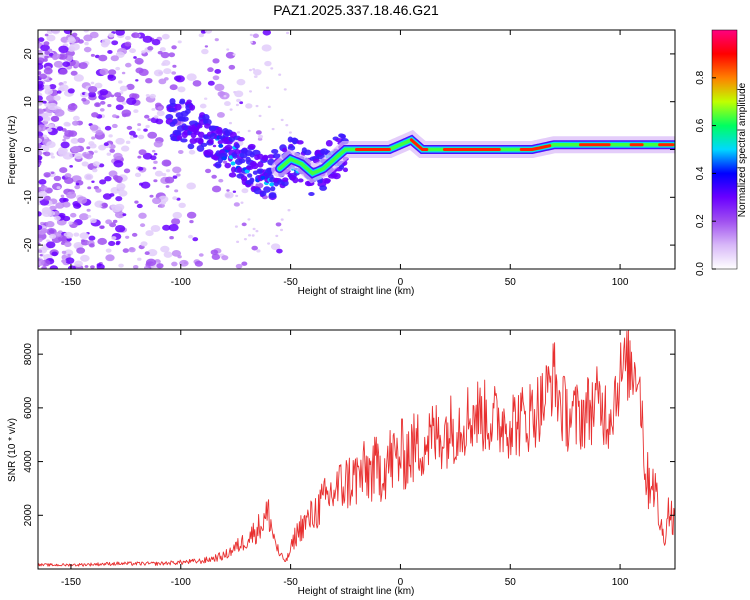 This screenshot has height=600, width=750. What do you see at coordinates (620, 282) in the screenshot?
I see `spectrogram-x-tick-label: 100` at bounding box center [620, 282].